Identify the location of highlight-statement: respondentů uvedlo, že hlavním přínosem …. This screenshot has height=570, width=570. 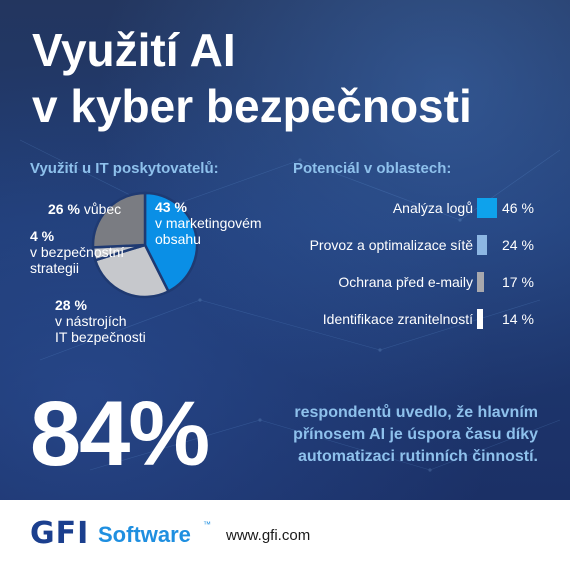
(398, 435).